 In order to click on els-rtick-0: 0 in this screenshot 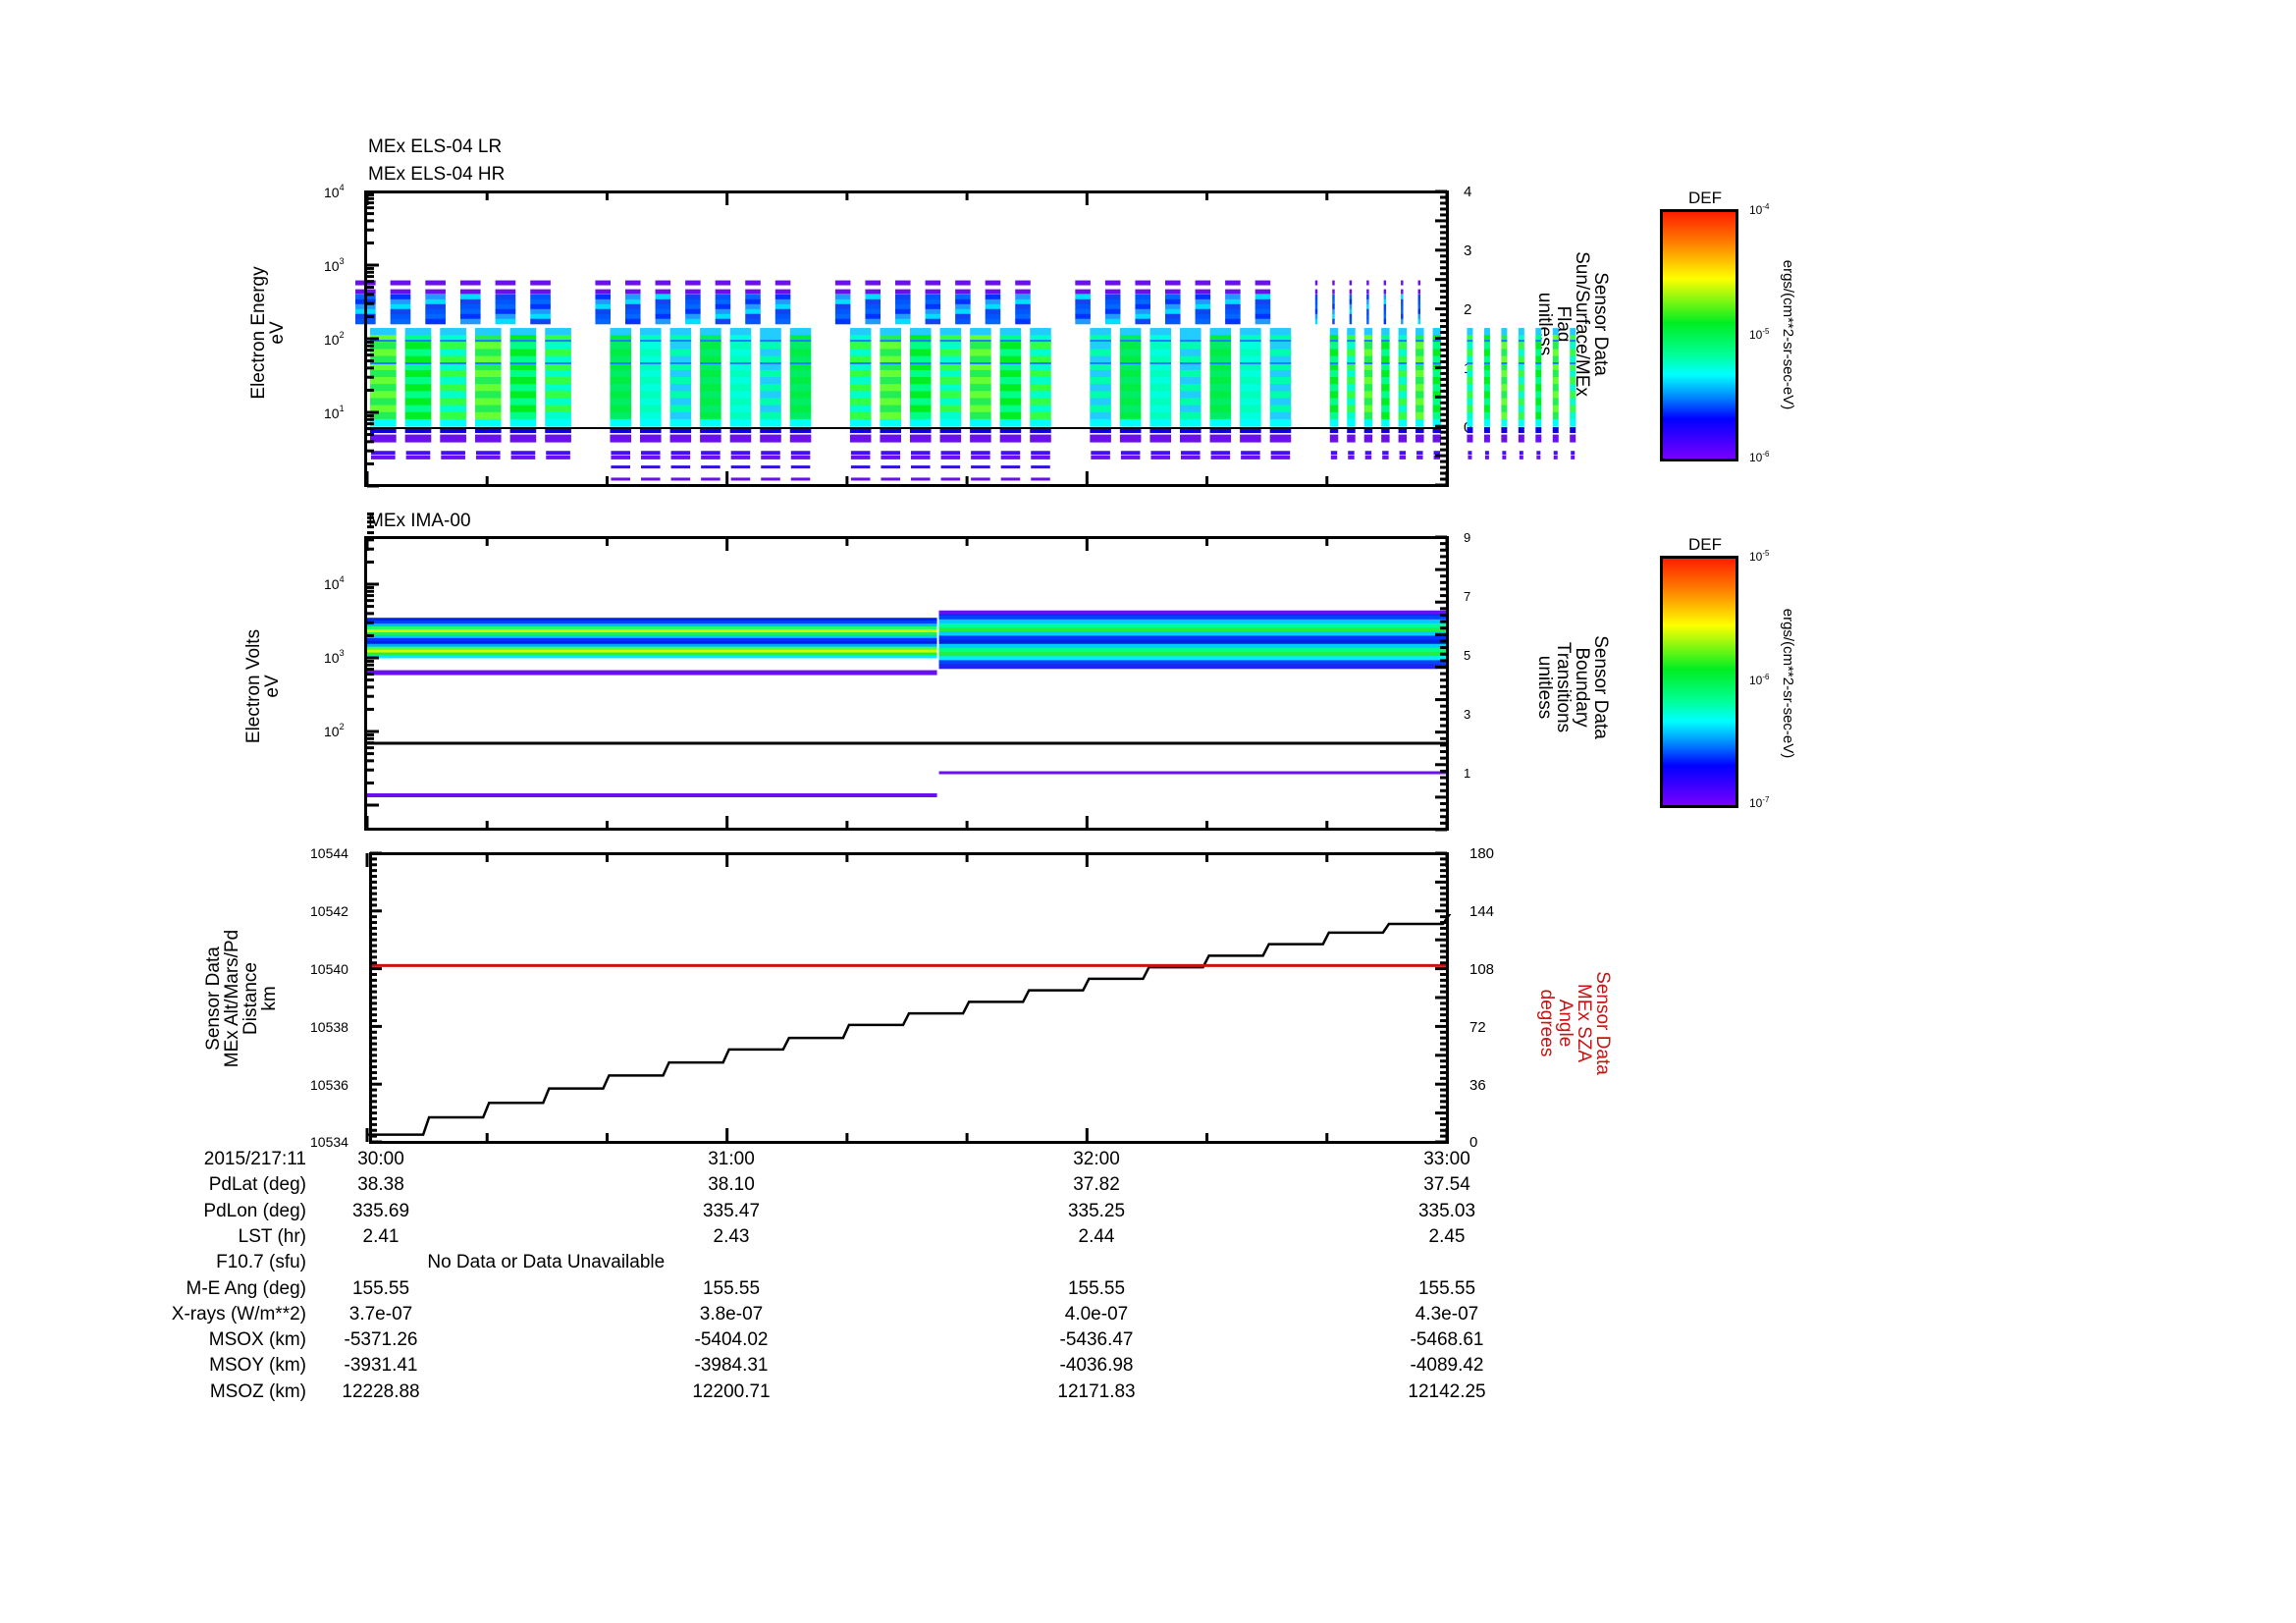, I will do `click(1468, 428)`.